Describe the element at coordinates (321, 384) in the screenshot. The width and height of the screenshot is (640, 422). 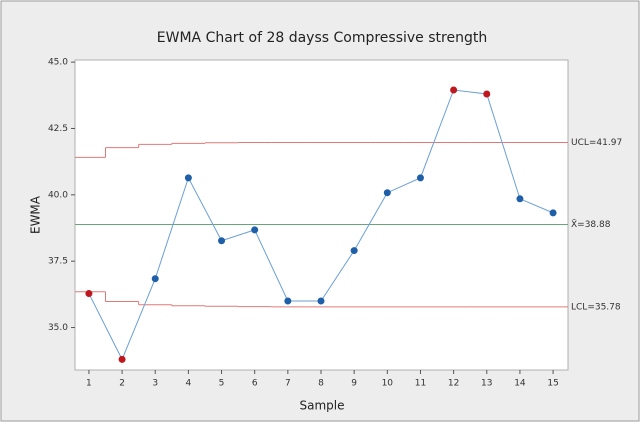
I see `x-tick-label: 8` at that location.